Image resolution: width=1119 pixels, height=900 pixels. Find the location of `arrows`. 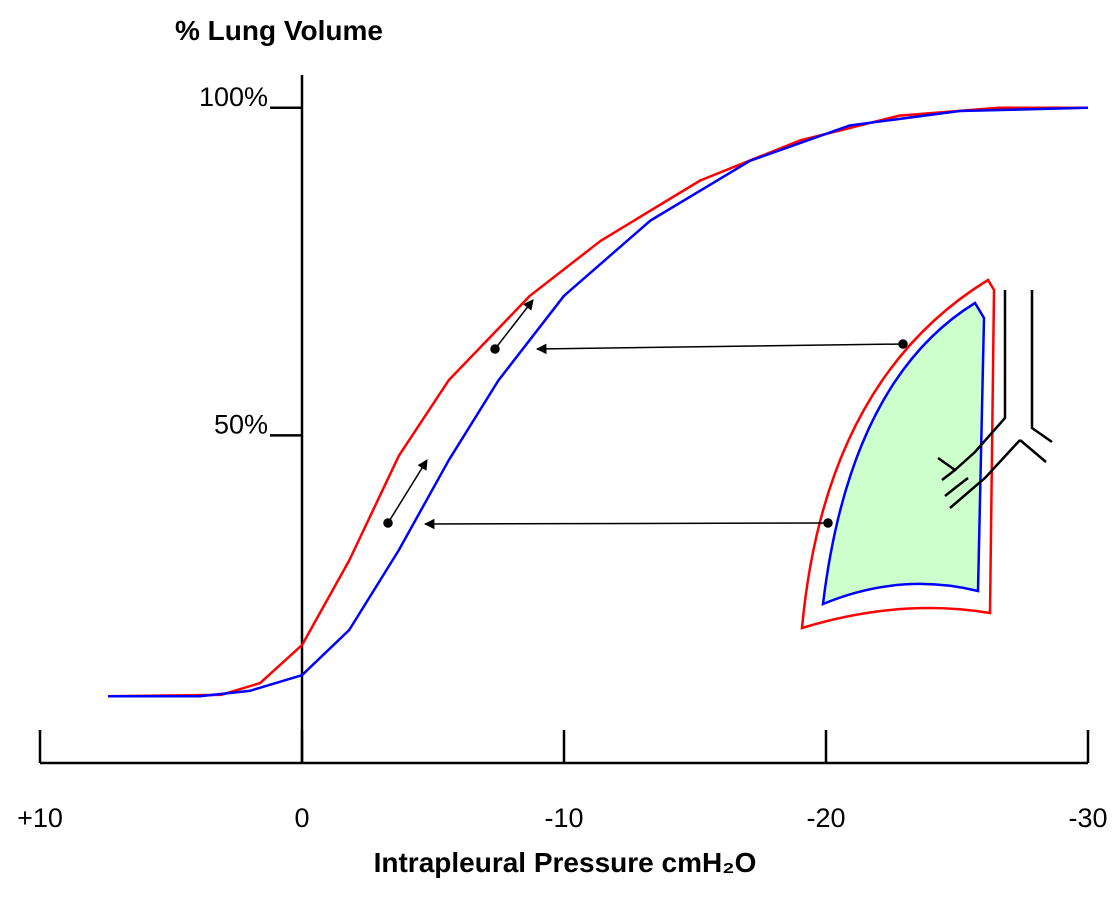

arrows is located at coordinates (645, 414).